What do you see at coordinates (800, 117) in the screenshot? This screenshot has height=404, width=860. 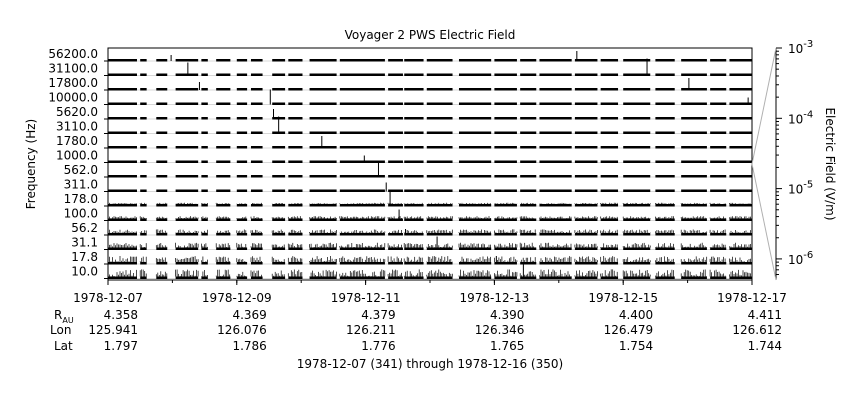 I see `colorbar-tick-label: 10-4` at bounding box center [800, 117].